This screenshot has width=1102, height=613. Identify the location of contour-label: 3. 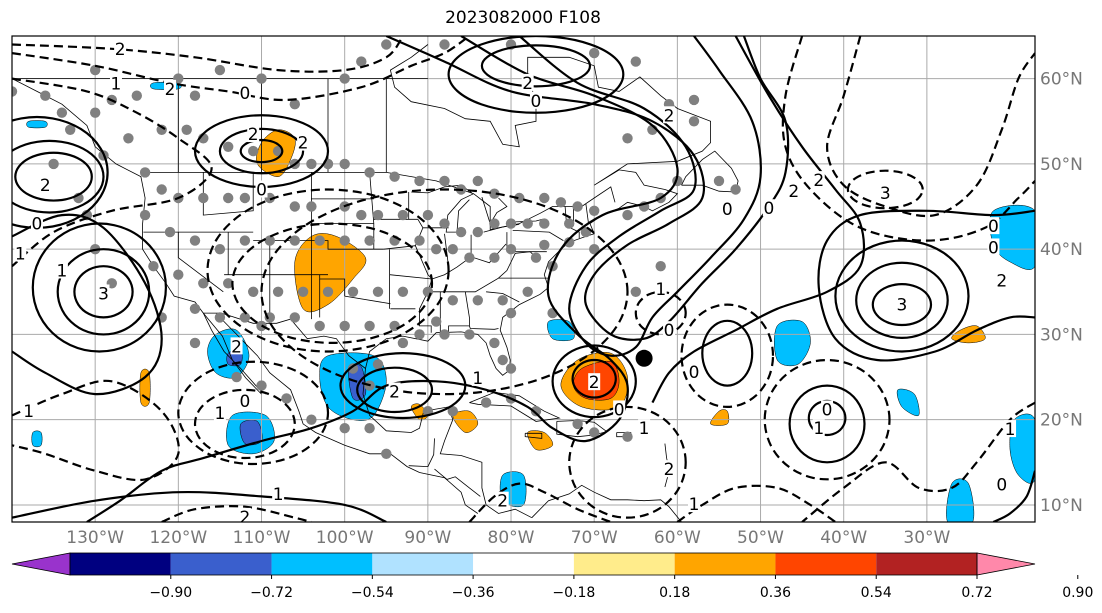
(902, 306).